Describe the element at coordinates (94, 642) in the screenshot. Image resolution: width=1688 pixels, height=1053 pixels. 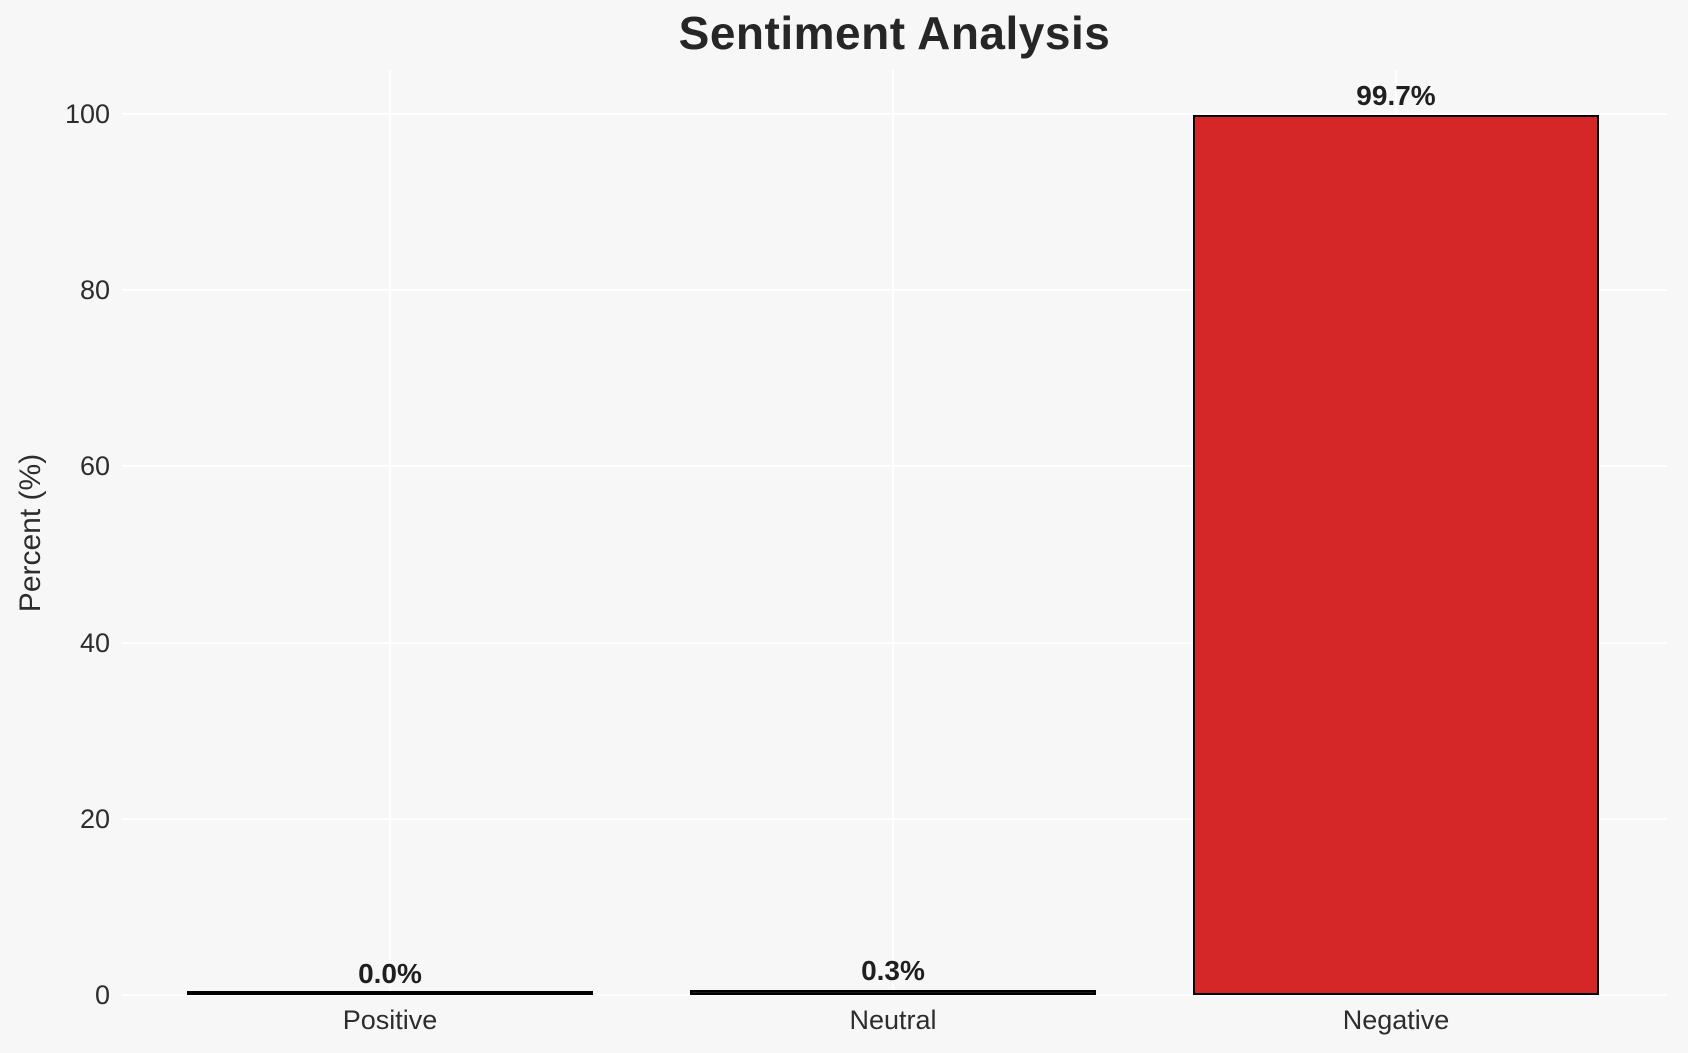
I see `y-tick-label: 40` at that location.